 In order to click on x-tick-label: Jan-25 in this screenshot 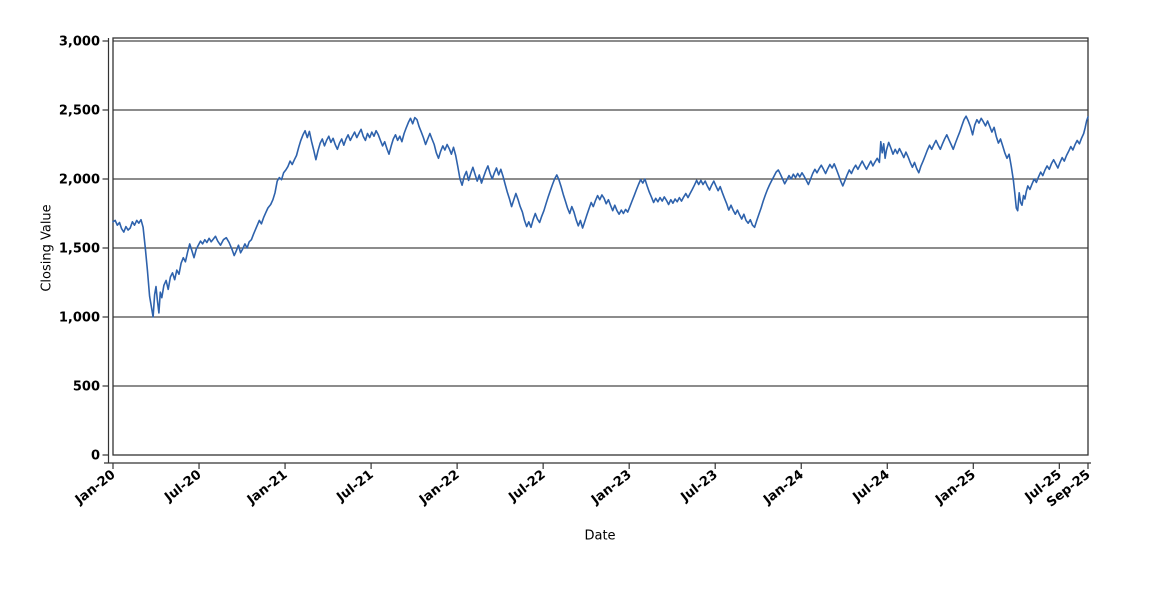, I will do `click(955, 487)`.